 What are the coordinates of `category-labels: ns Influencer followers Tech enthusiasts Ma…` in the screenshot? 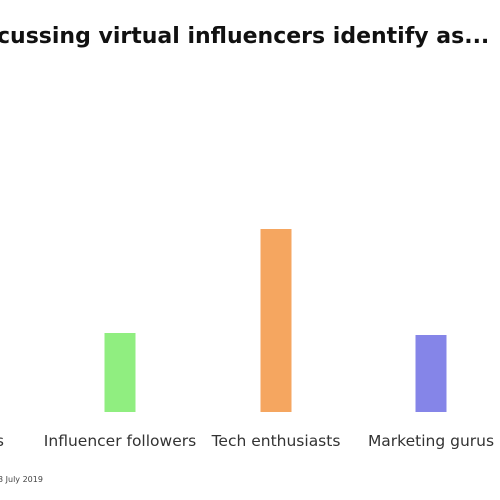 It's located at (247, 441).